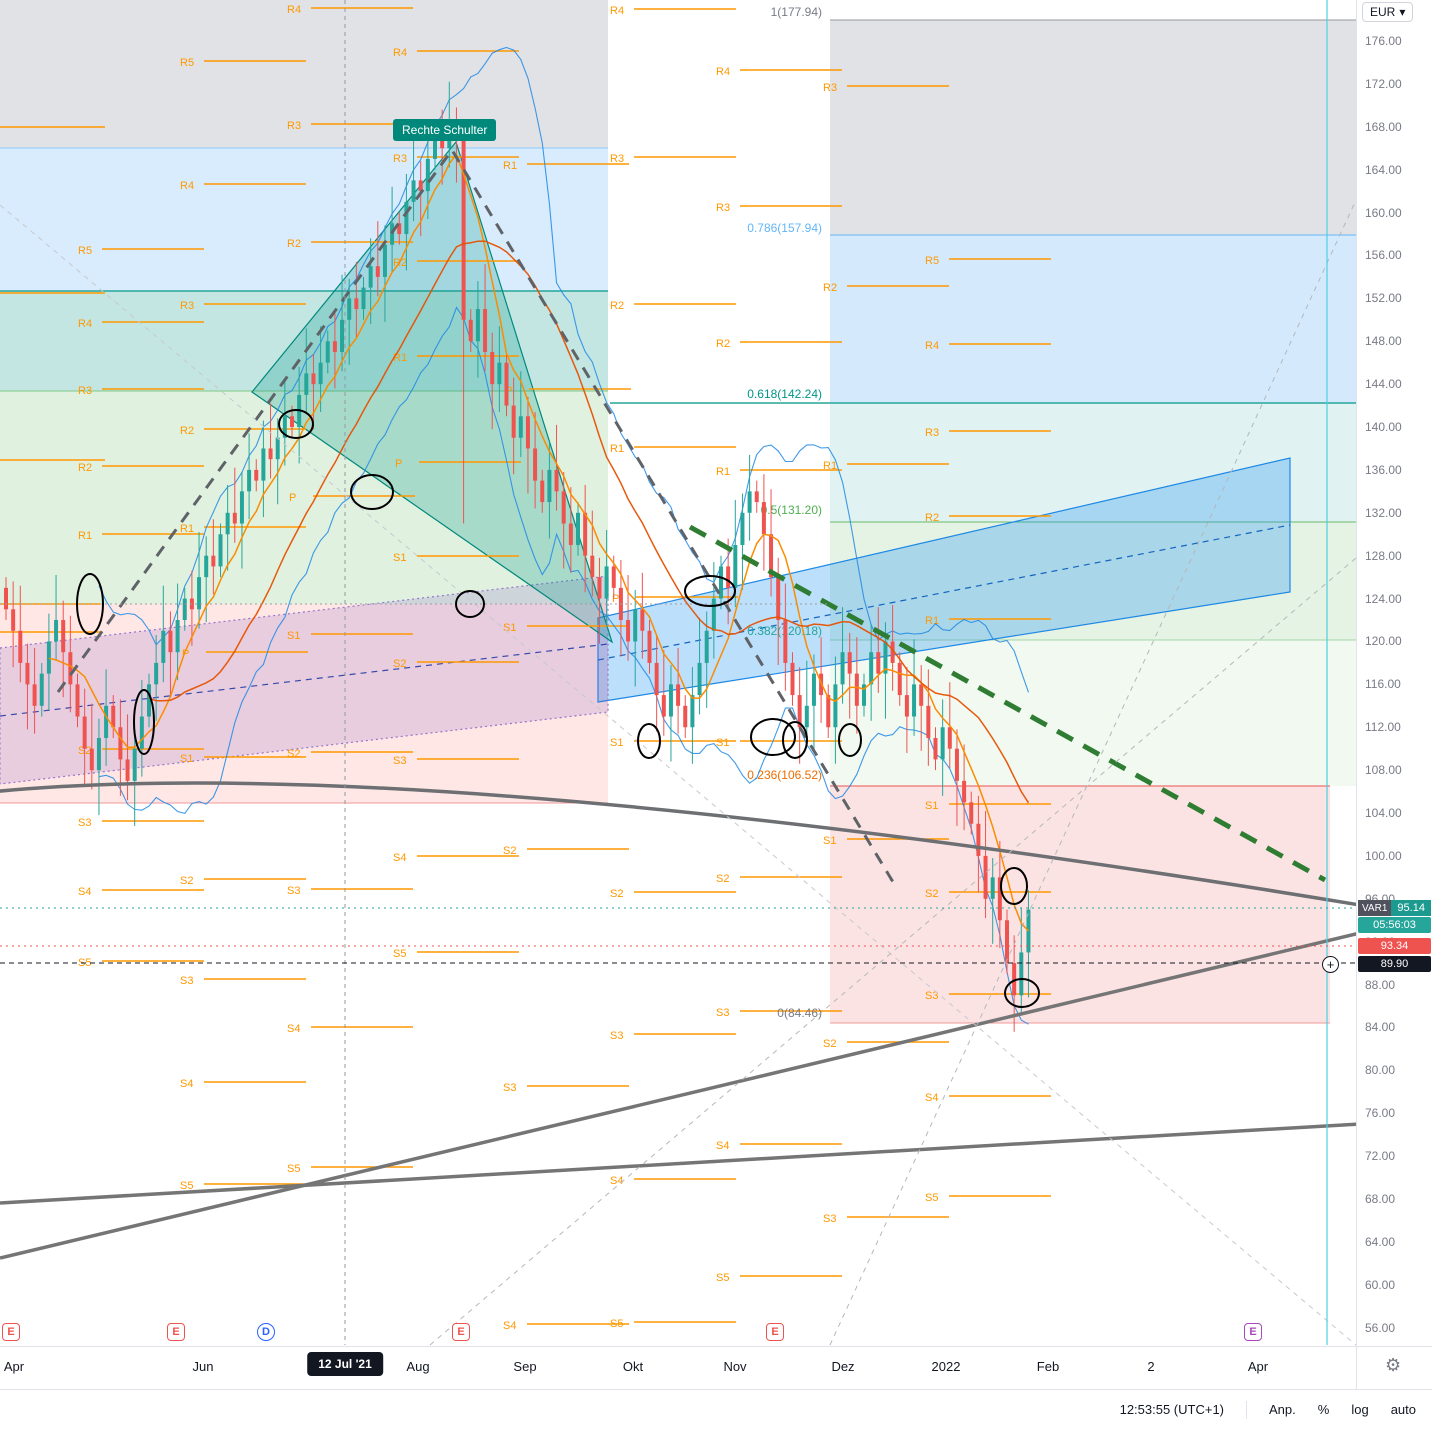 Image resolution: width=1432 pixels, height=1429 pixels. Describe the element at coordinates (1383, 727) in the screenshot. I see `price-tick: 112.00` at that location.